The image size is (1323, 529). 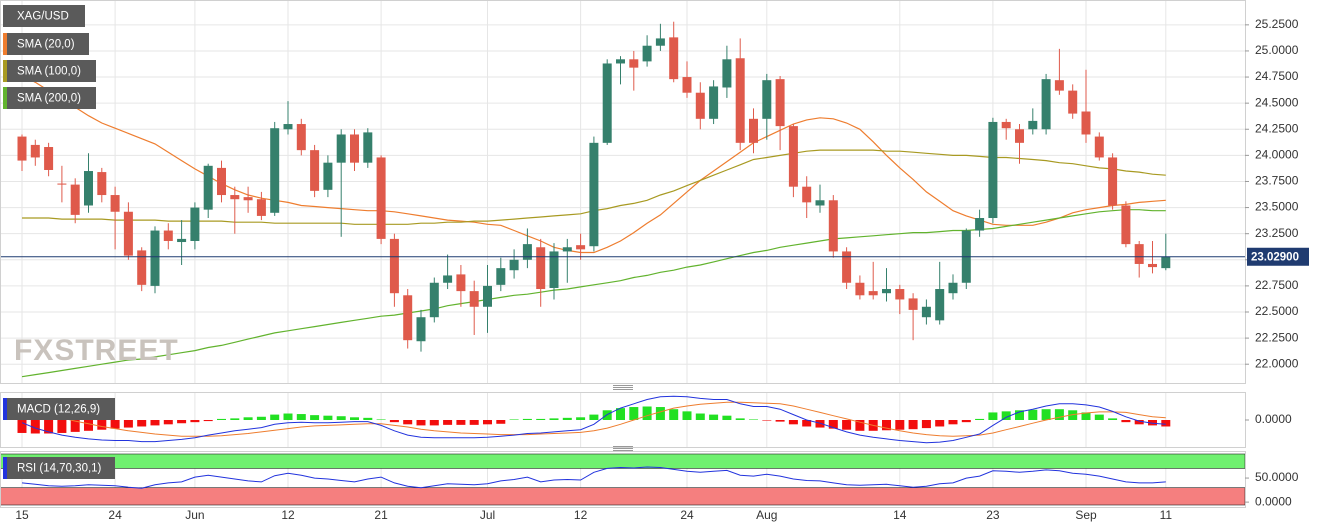 I want to click on legend-item: SMA (200,0), so click(x=49, y=98).